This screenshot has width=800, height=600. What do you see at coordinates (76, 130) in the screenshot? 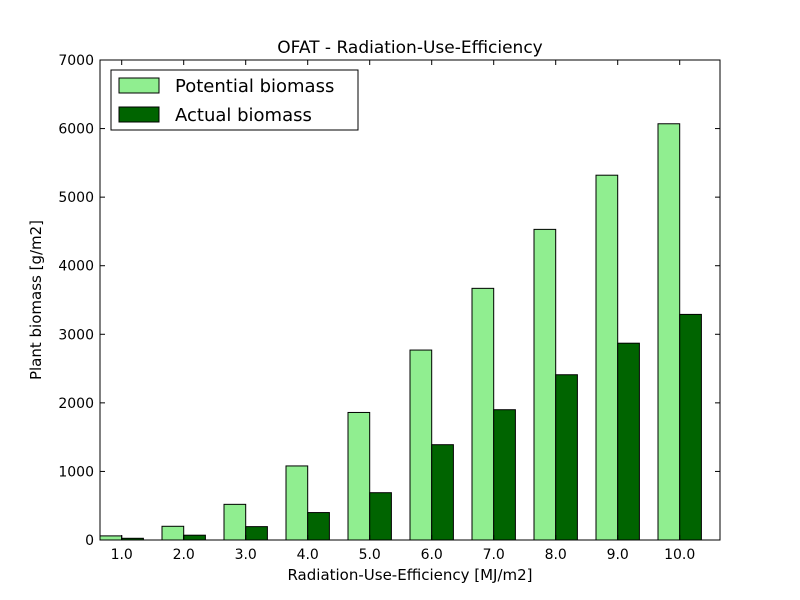
I see `y-tick-label: 6000` at bounding box center [76, 130].